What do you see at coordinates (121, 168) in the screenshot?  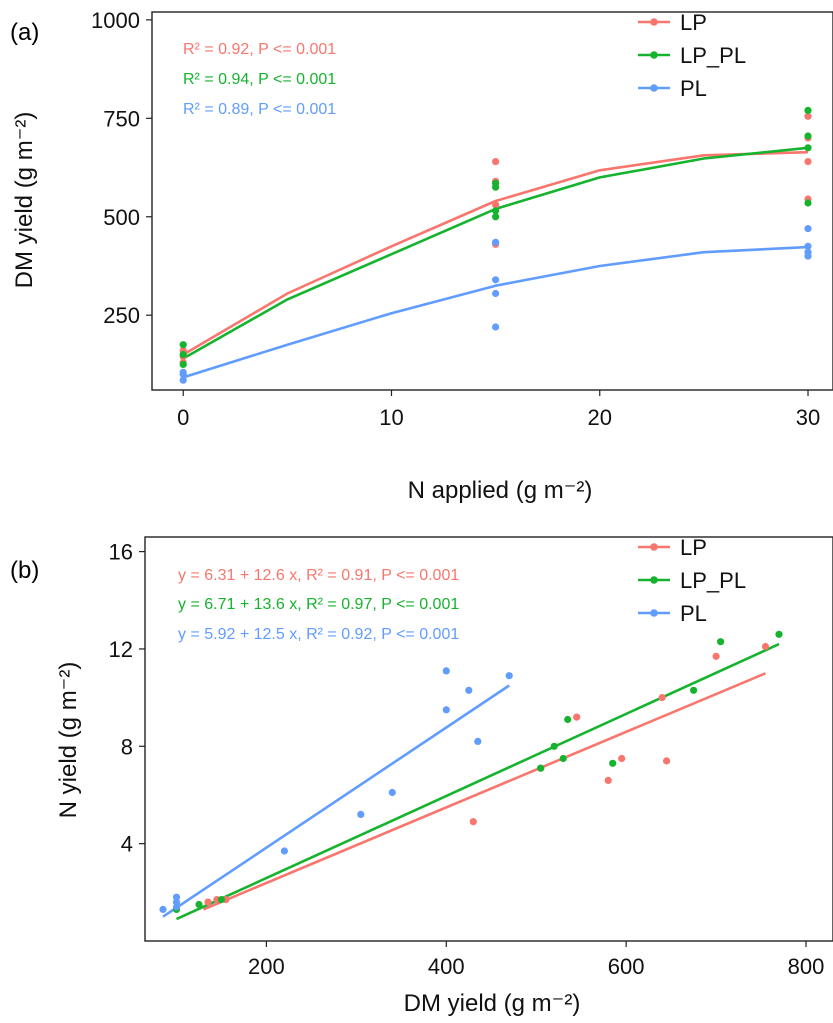 I see `panel-a-y-ticks: 250 500 750 1000` at bounding box center [121, 168].